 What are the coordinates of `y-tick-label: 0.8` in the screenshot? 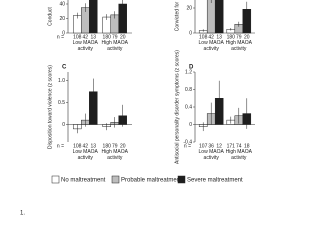 It's located at (188, 90).